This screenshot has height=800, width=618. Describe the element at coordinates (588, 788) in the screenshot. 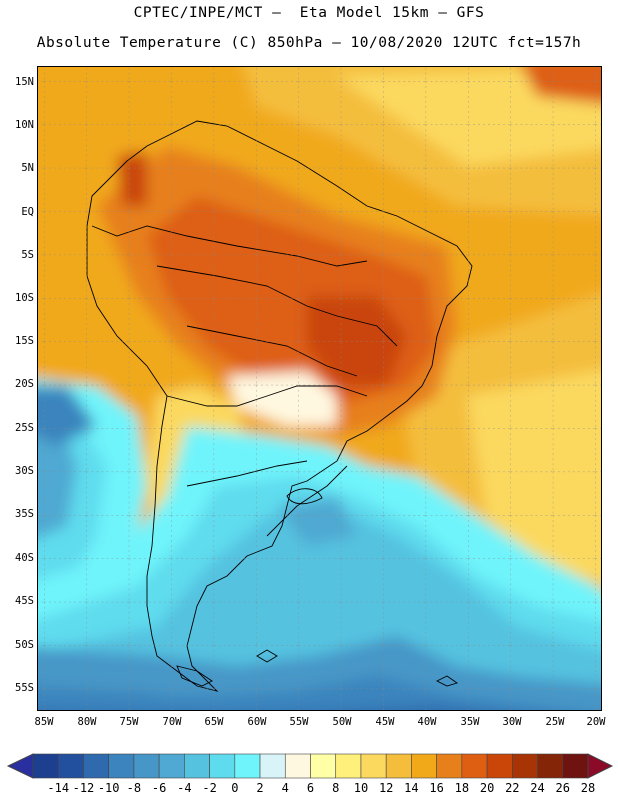

I see `colorbar-tick-label: 28` at that location.